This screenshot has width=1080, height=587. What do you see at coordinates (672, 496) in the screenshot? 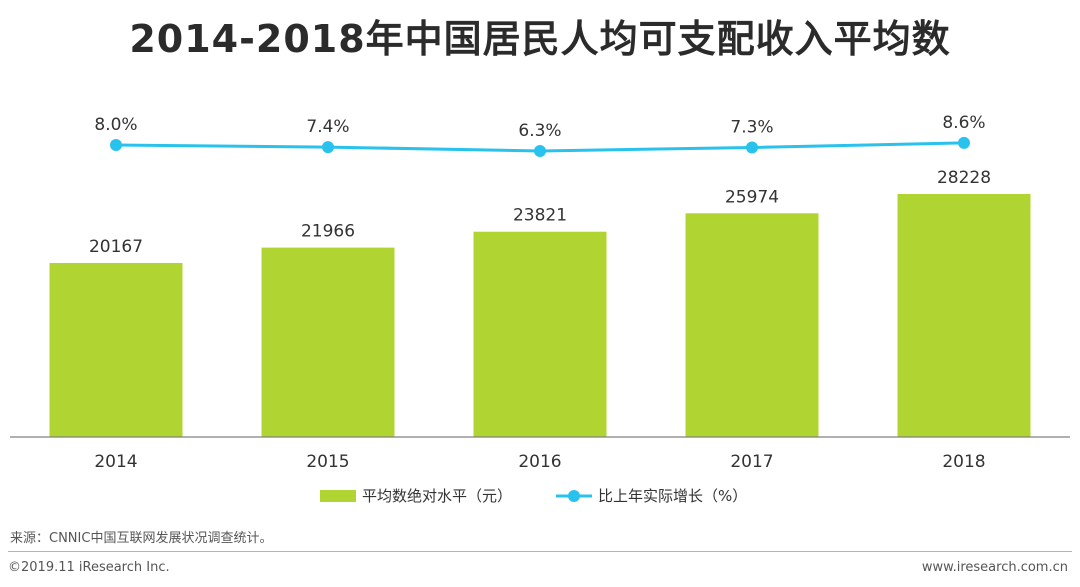
I see `legend-line-label: 比上年实际增长（%）` at bounding box center [672, 496].